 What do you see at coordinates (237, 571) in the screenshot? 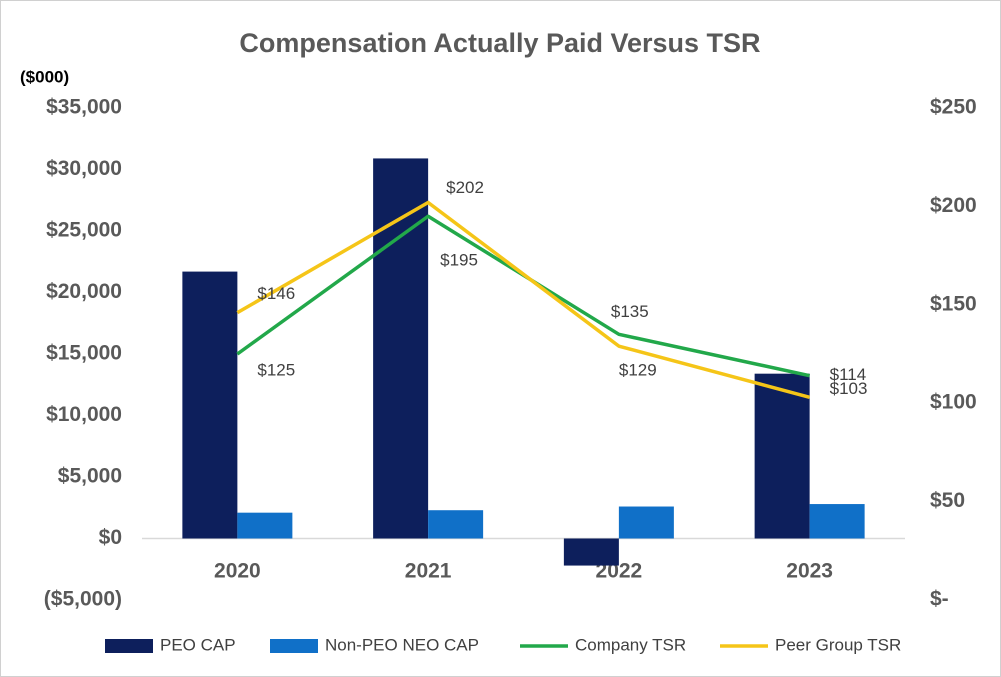
I see `x-tick-label: 2020` at bounding box center [237, 571].